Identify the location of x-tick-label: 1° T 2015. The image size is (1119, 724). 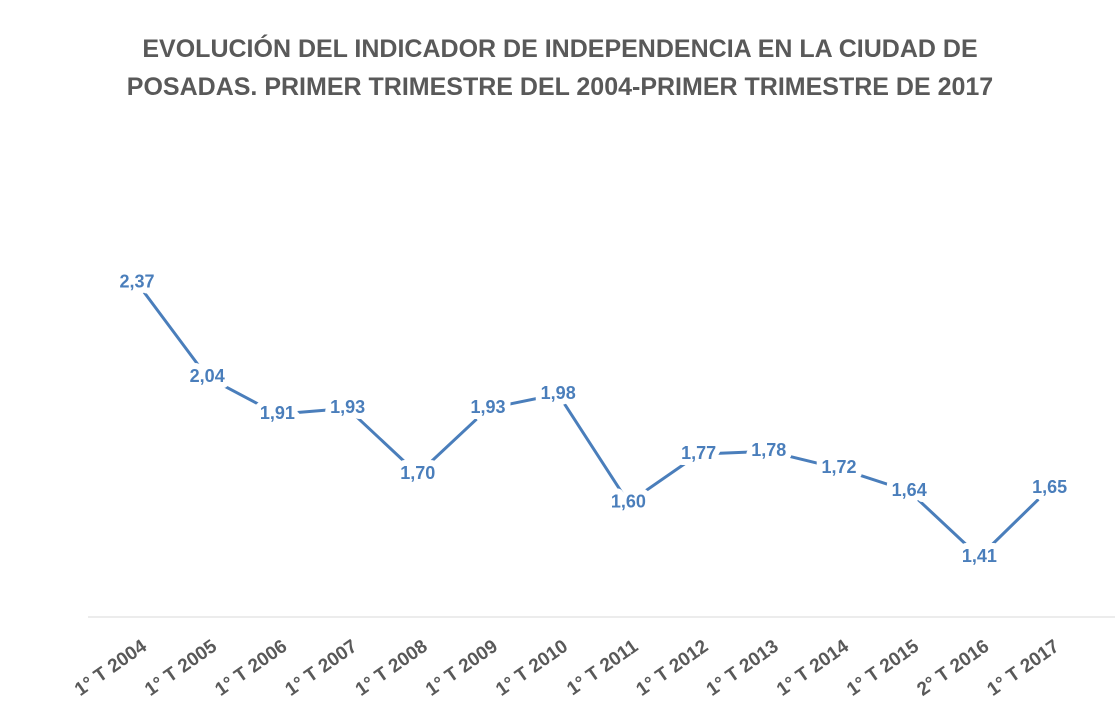
(883, 668).